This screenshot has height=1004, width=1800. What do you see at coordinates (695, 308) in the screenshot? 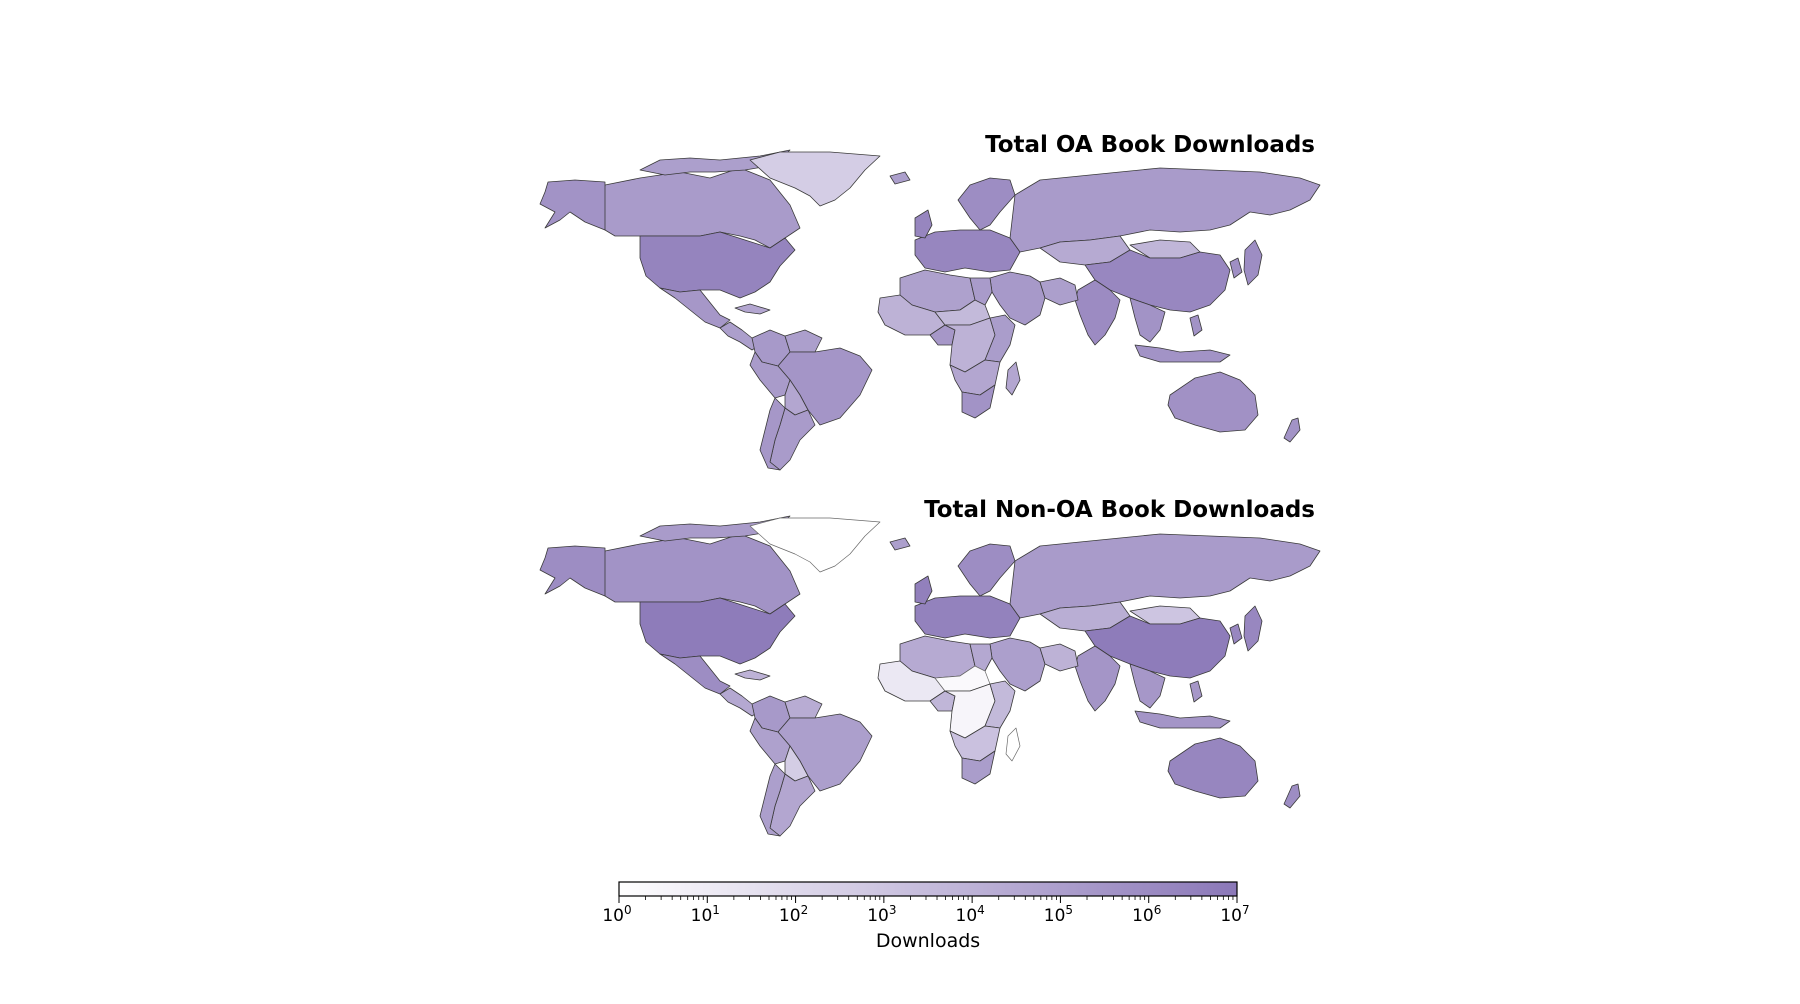
I see `oa-region-mexico` at bounding box center [695, 308].